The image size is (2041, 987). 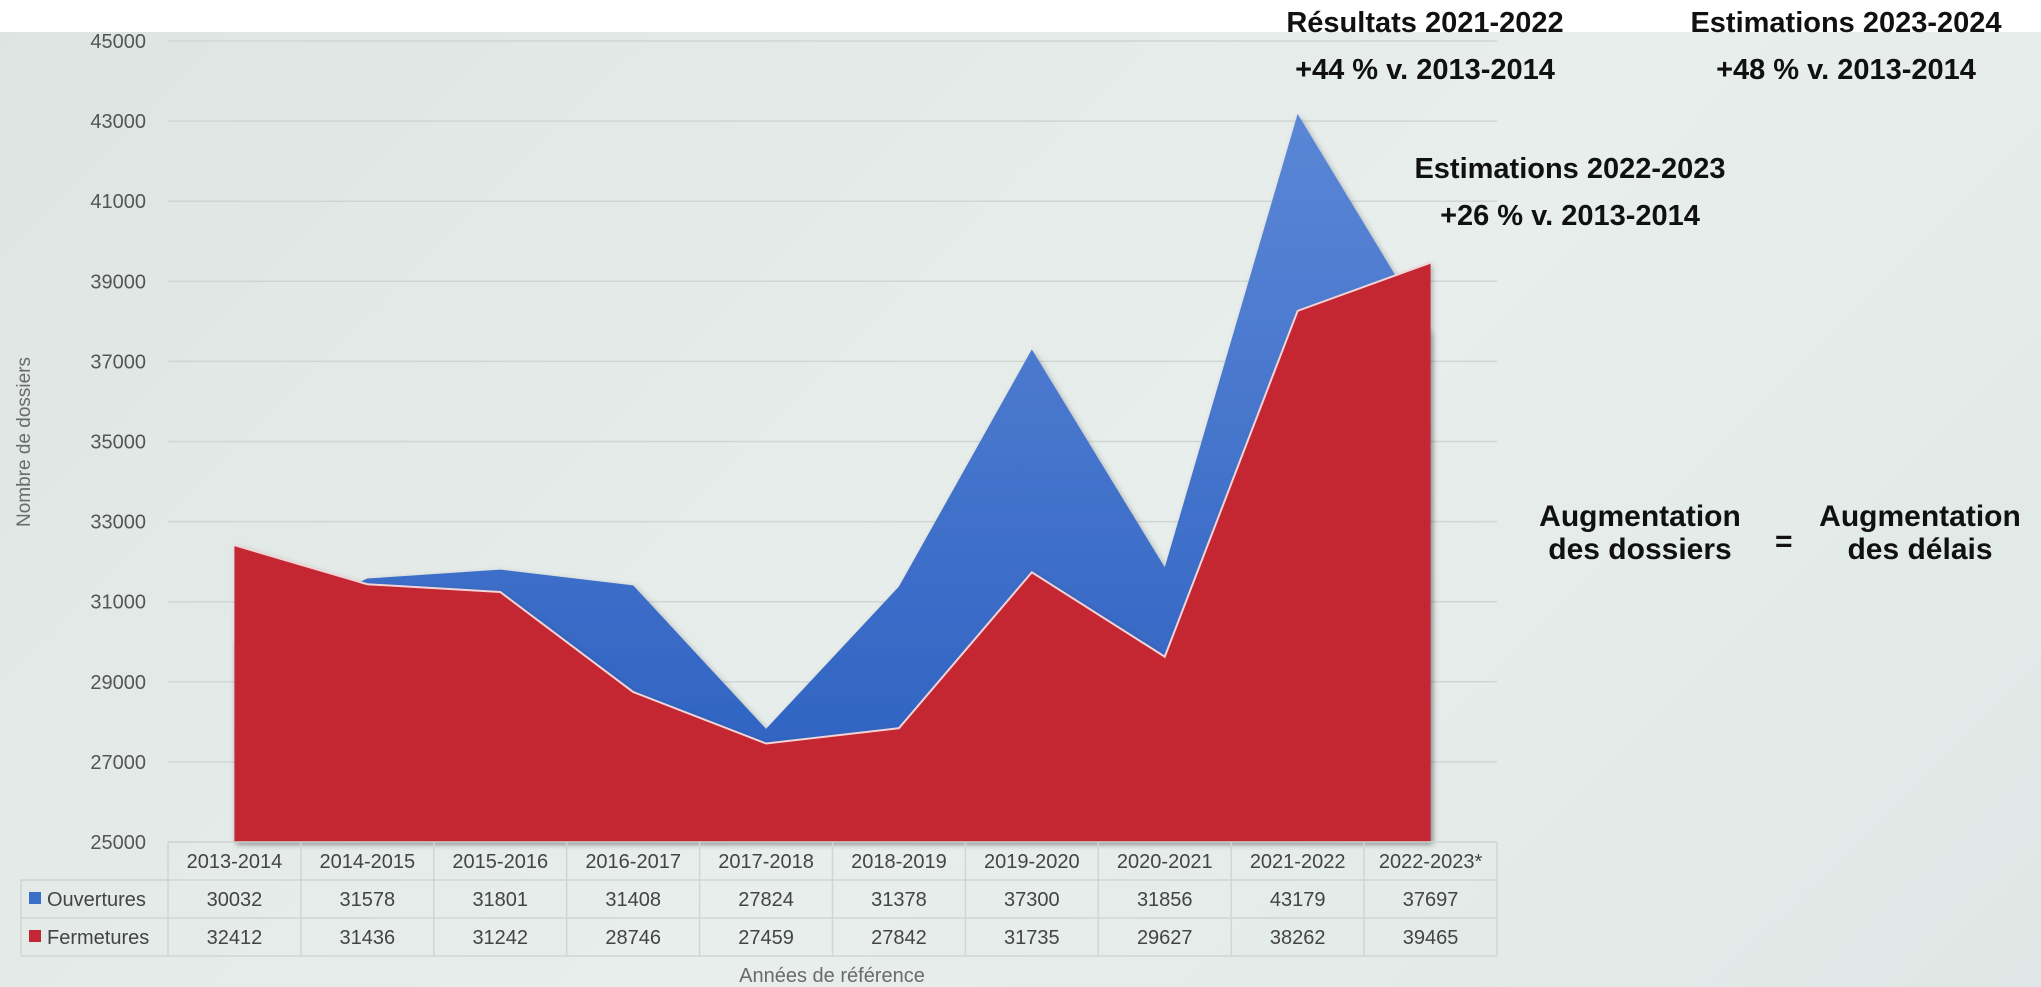 What do you see at coordinates (1784, 541) in the screenshot?
I see `equation-sign: =` at bounding box center [1784, 541].